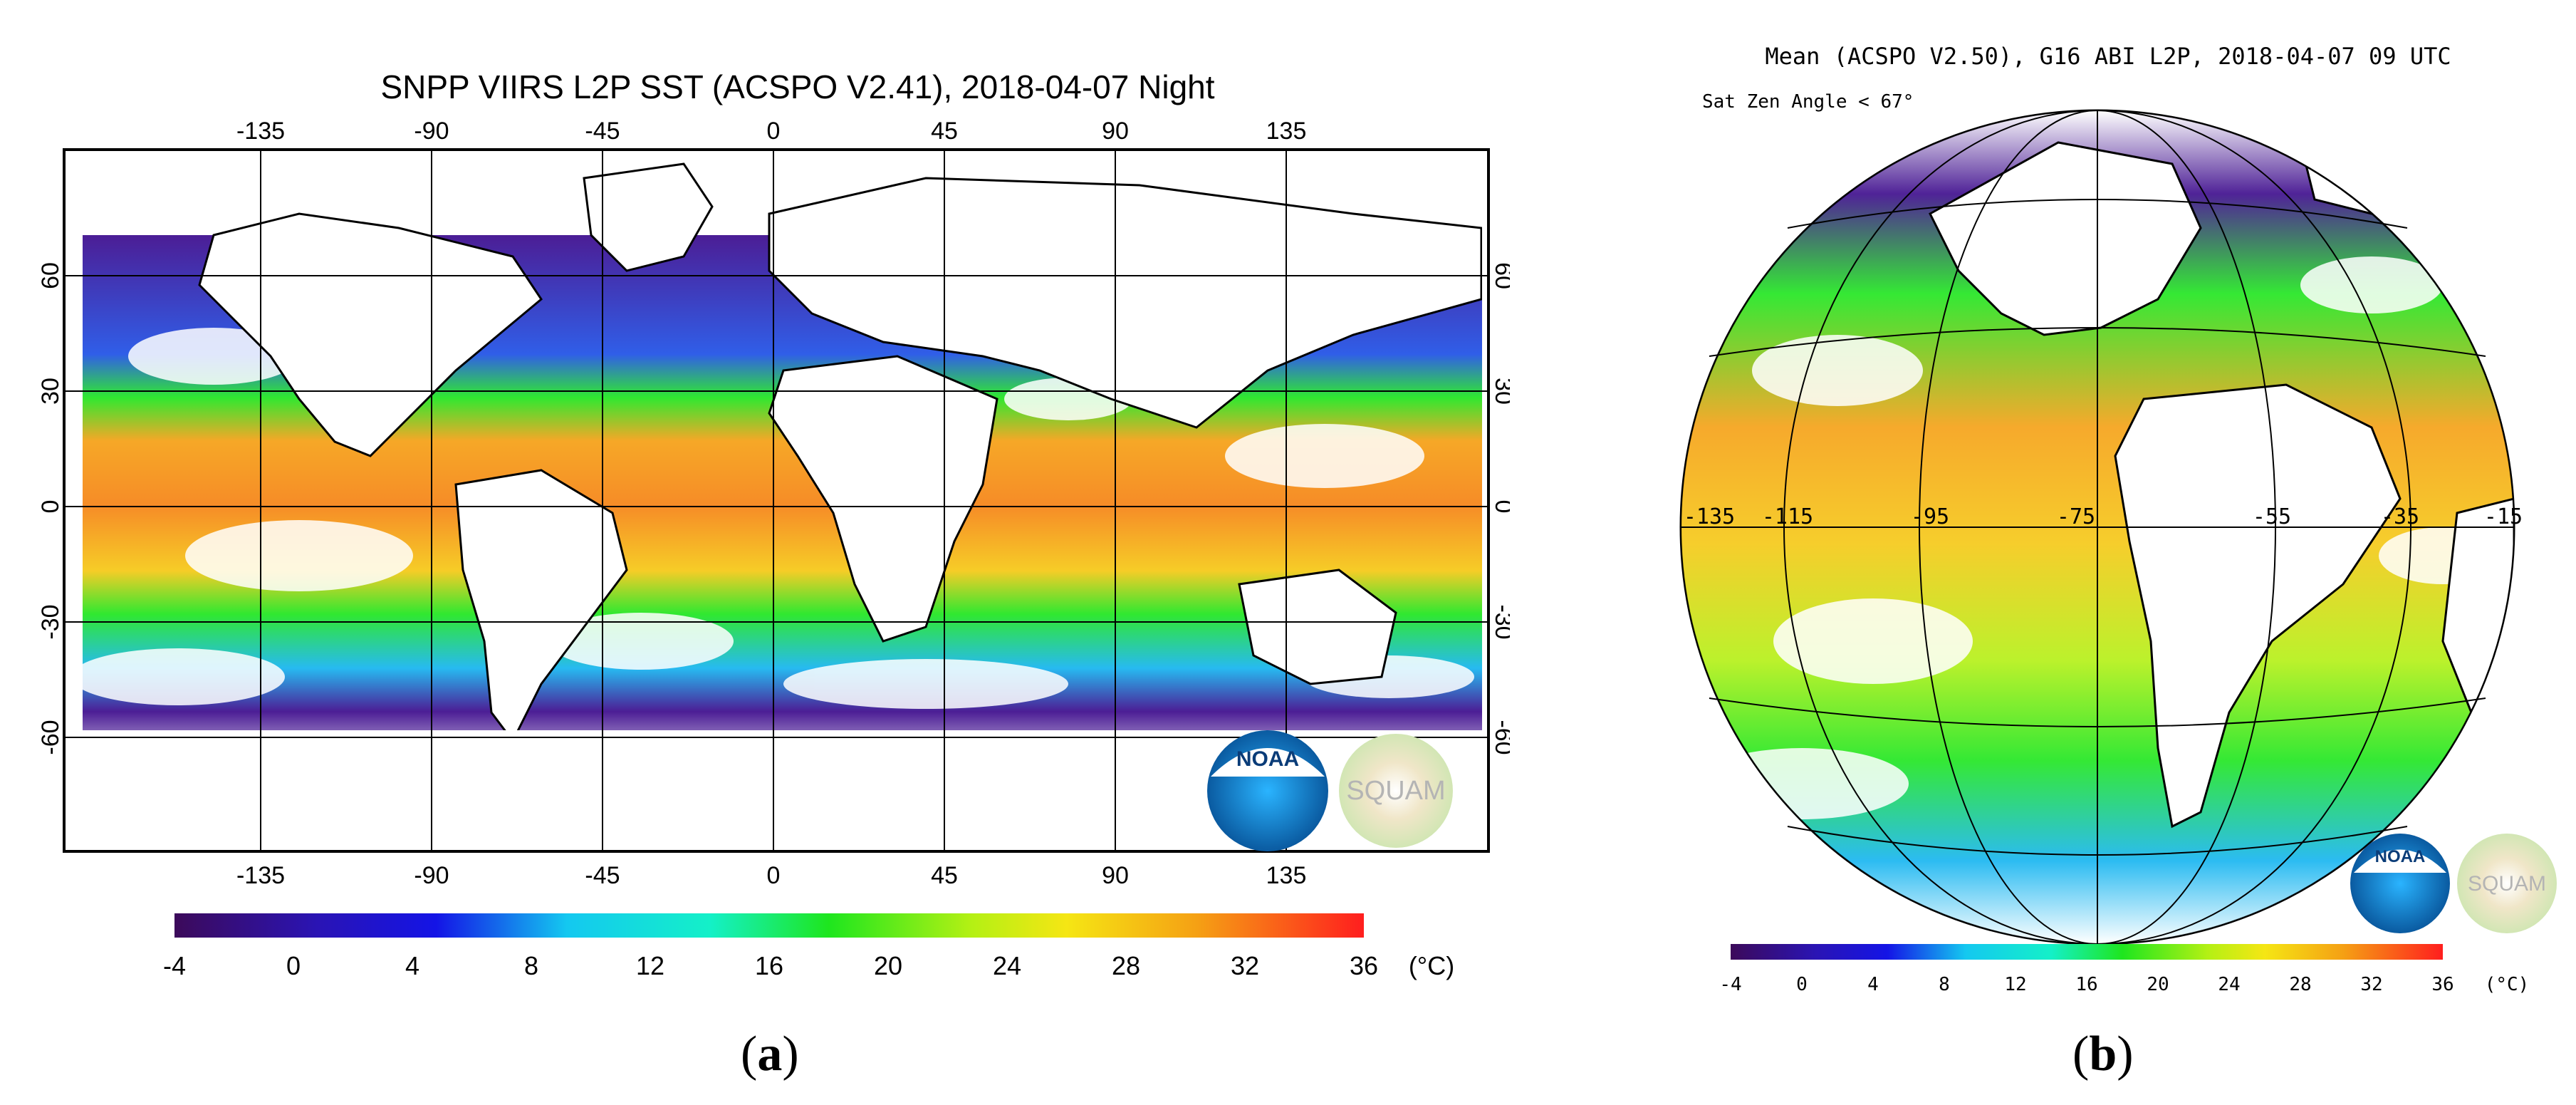 The image size is (2576, 1105). I want to click on lon-label: -75, so click(2076, 516).